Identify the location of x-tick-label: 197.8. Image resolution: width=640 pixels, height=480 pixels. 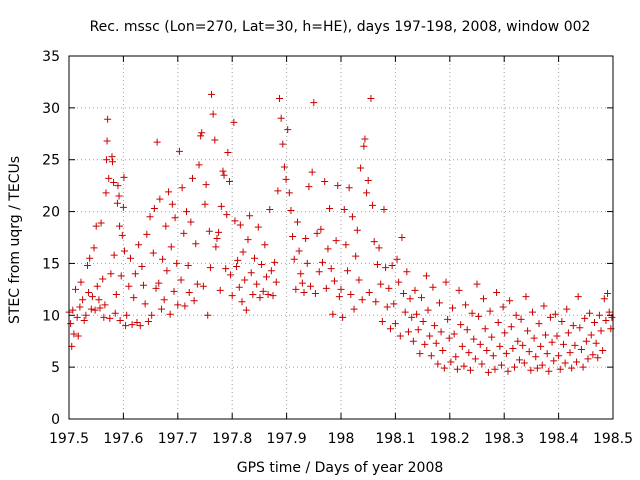
(232, 439).